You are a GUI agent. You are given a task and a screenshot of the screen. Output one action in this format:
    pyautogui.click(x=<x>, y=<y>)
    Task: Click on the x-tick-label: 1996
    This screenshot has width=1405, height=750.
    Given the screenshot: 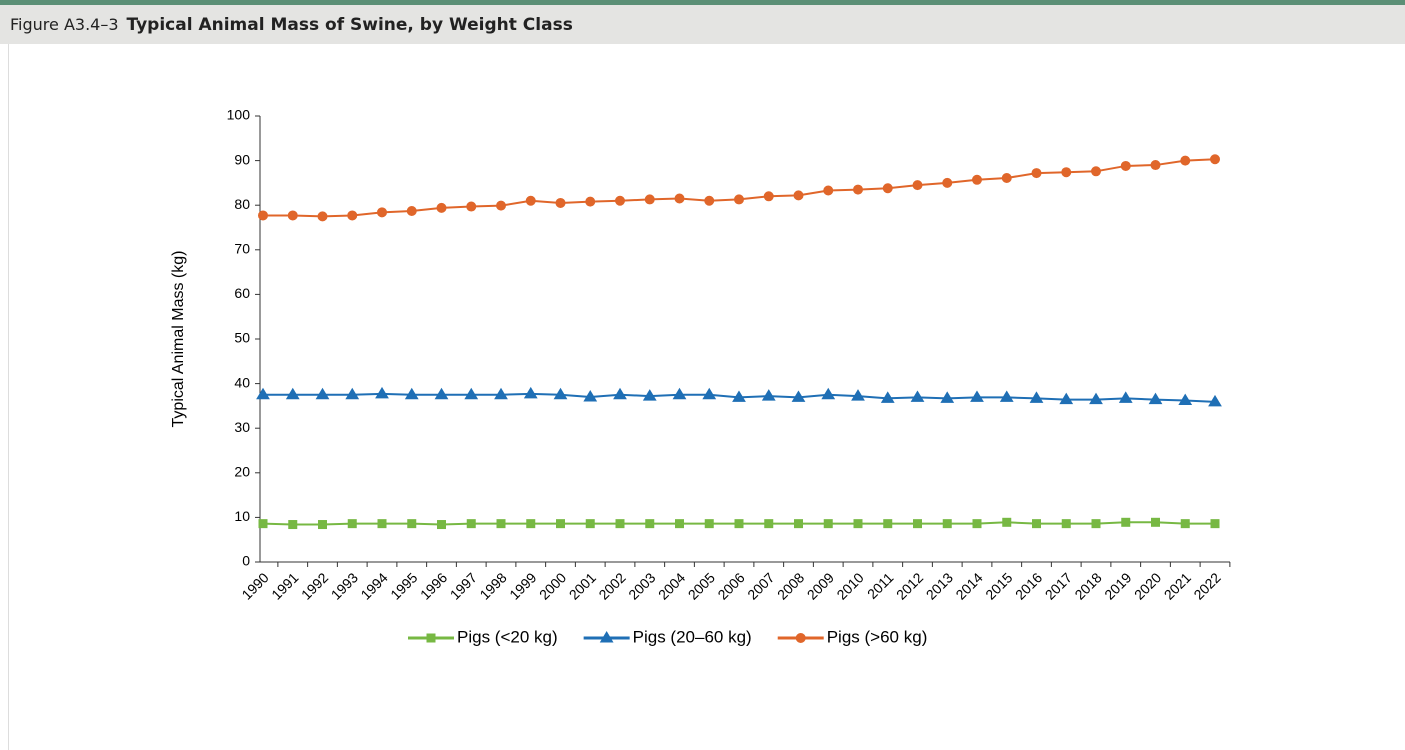 What is the action you would take?
    pyautogui.click(x=433, y=585)
    